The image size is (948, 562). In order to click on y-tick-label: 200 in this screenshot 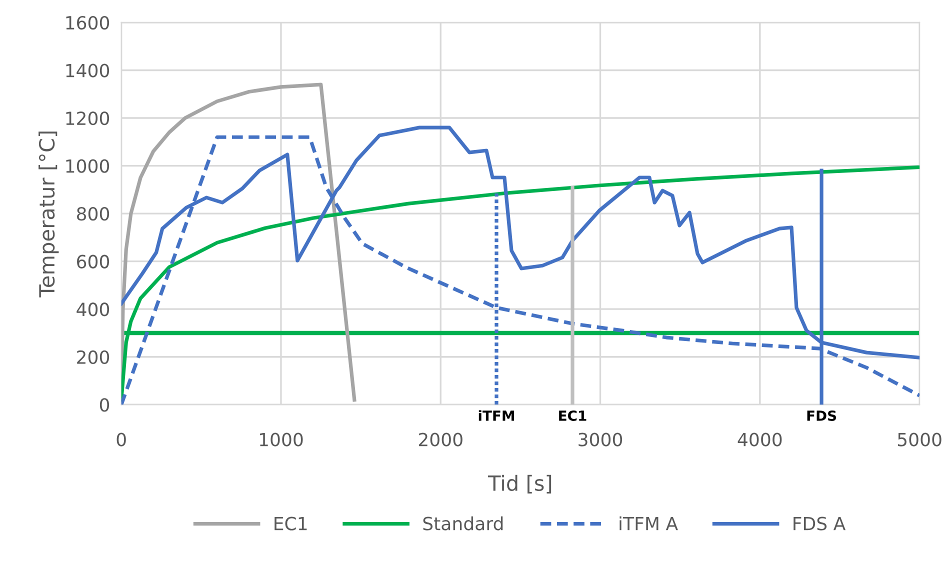, I will do `click(93, 357)`.